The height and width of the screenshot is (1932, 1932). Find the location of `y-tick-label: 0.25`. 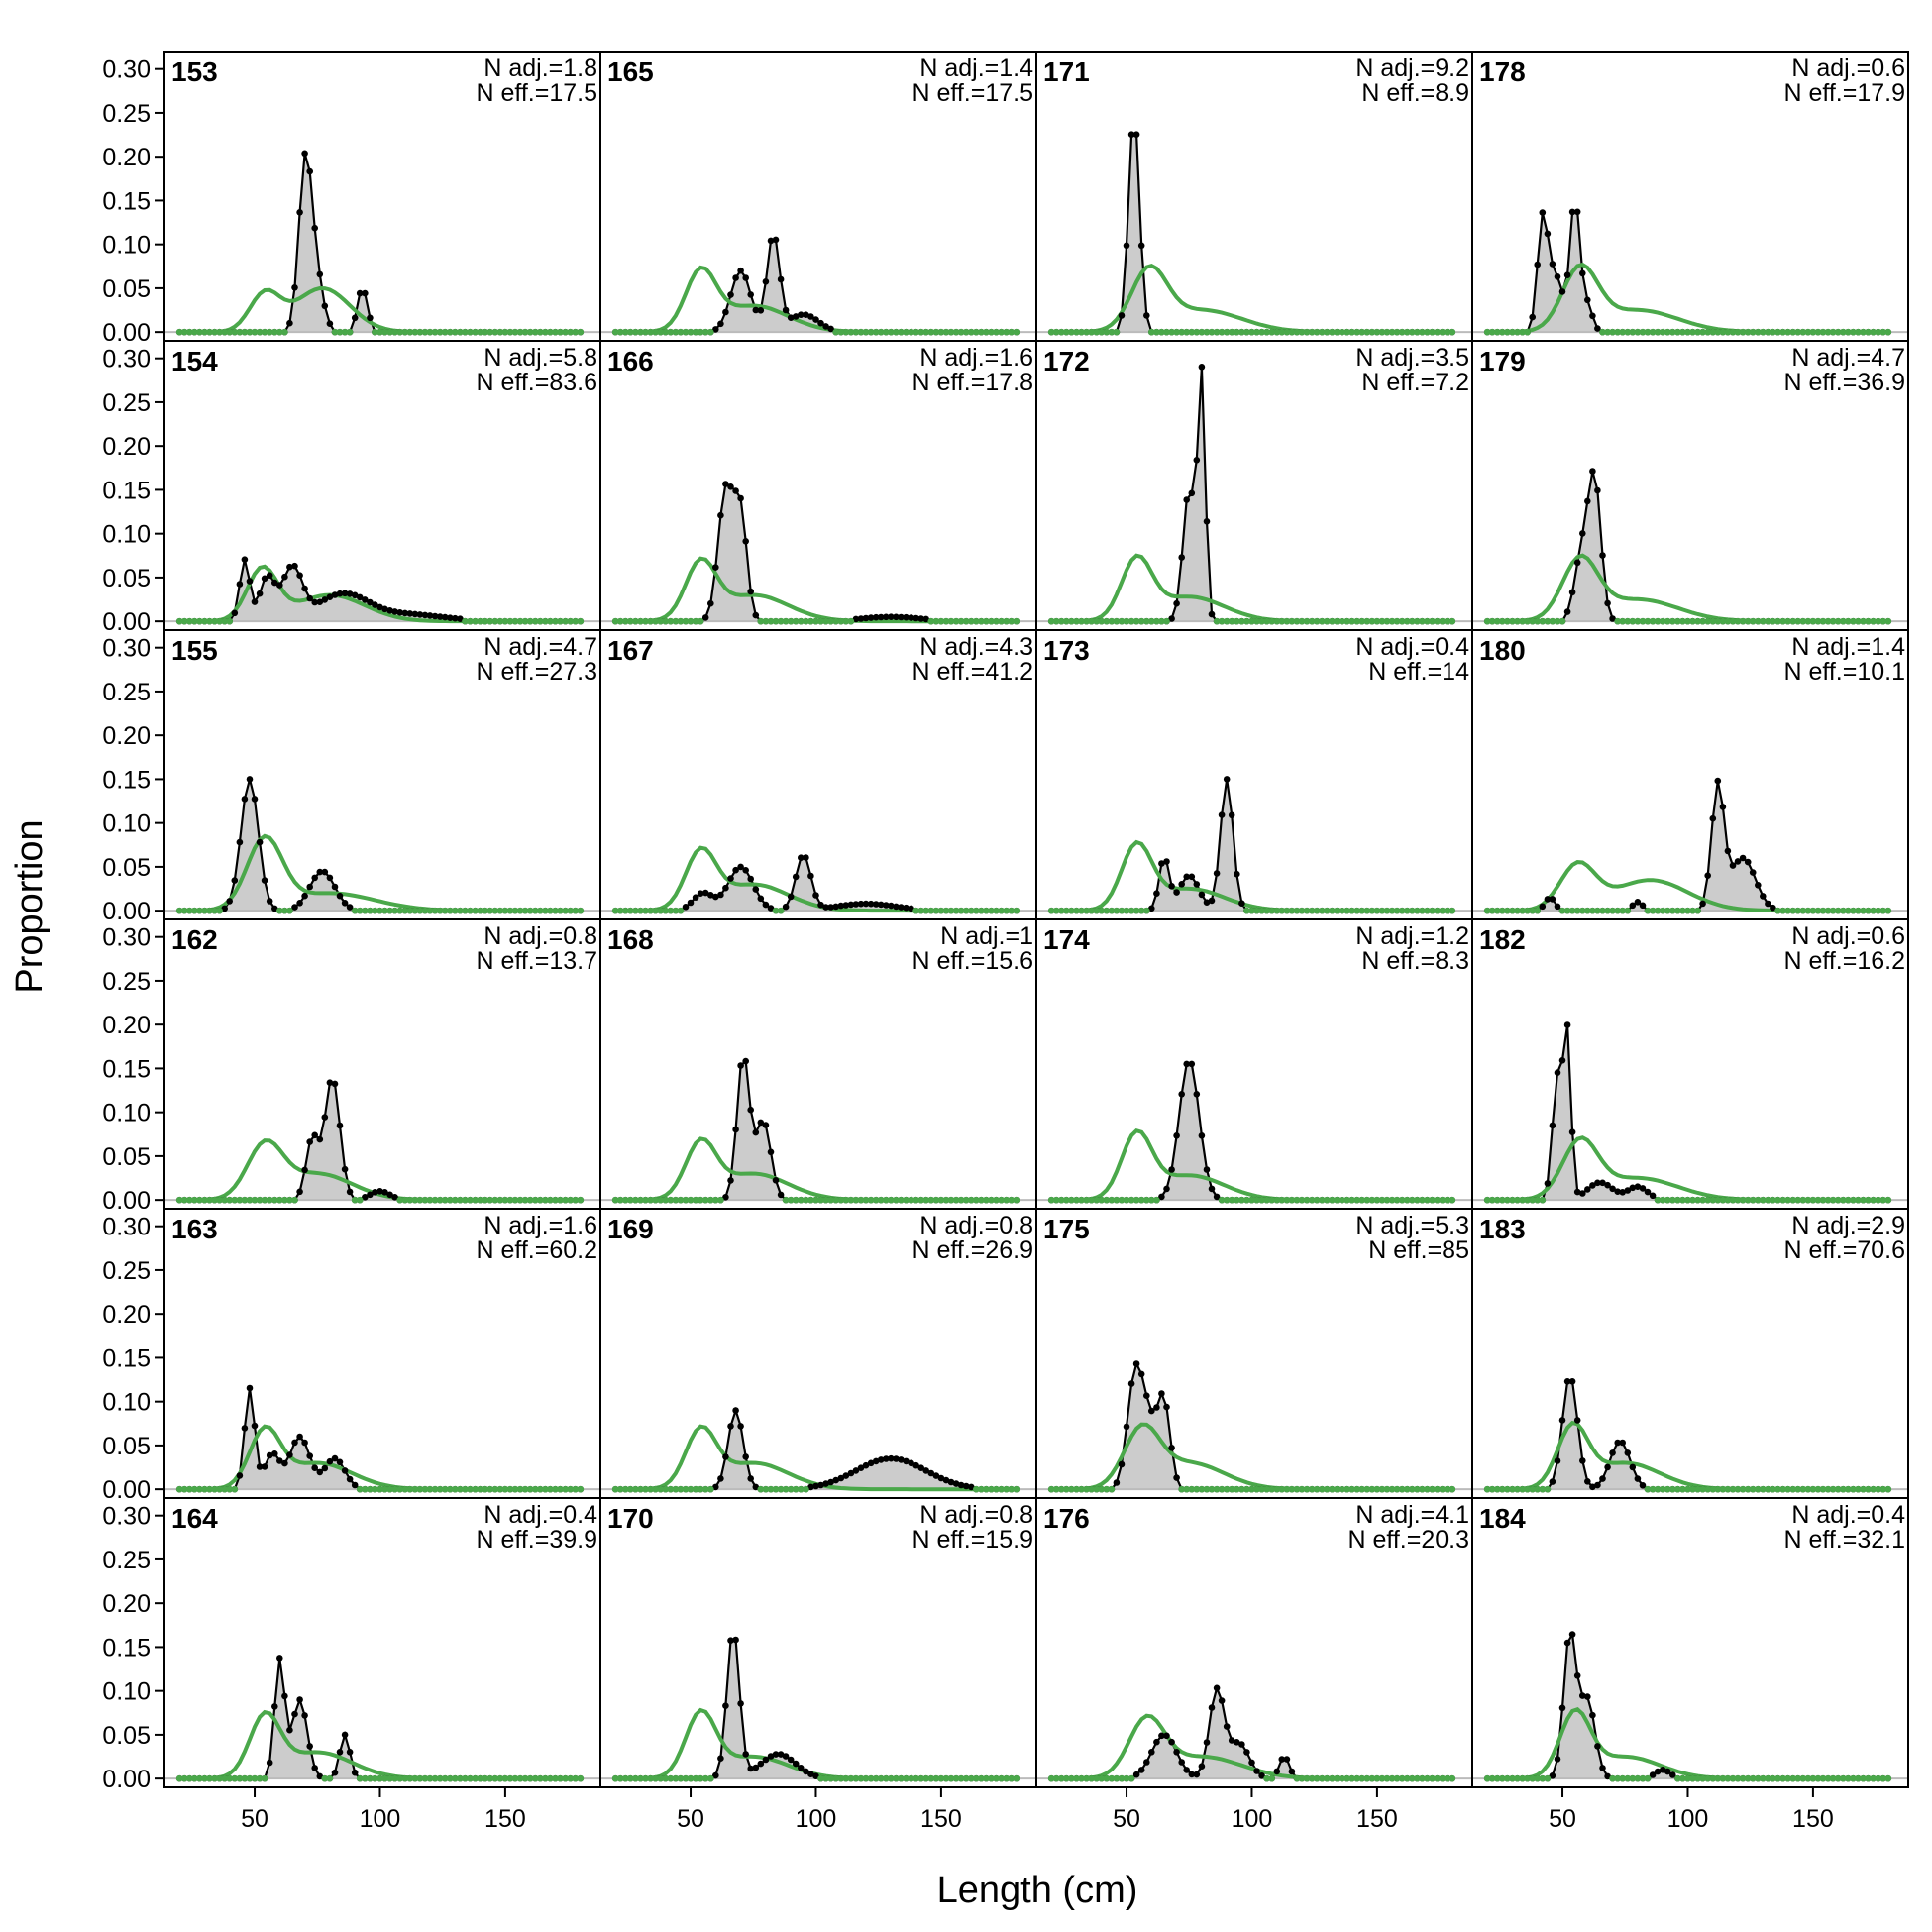

y-tick-label: 0.25 is located at coordinates (127, 1560).